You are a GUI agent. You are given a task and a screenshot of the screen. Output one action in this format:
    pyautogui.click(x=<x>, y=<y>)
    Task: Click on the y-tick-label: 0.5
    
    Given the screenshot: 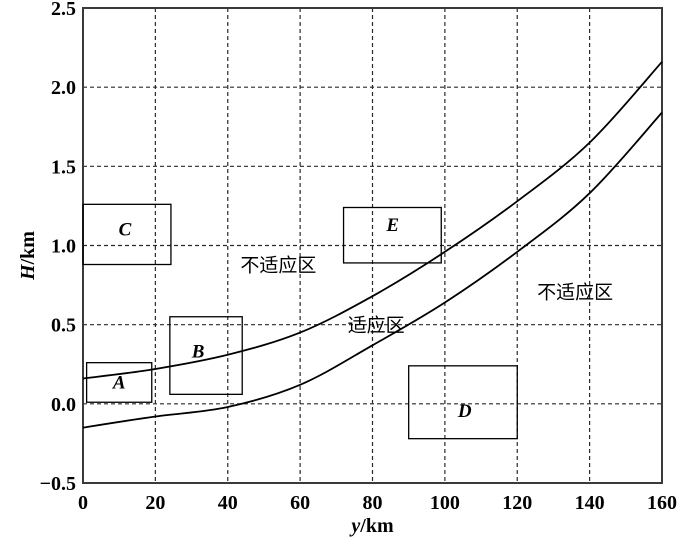 What is the action you would take?
    pyautogui.click(x=63, y=326)
    